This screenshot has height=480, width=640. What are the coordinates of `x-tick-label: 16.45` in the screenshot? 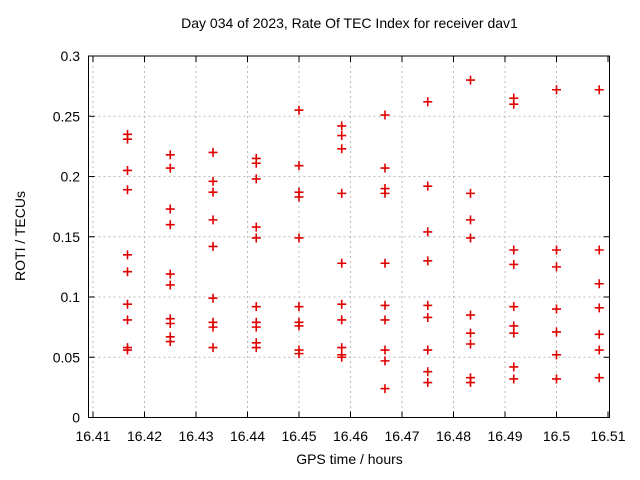 It's located at (298, 436).